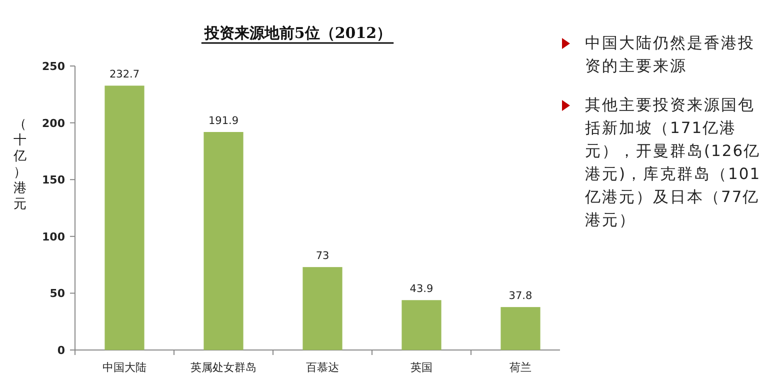 Image resolution: width=770 pixels, height=383 pixels. What do you see at coordinates (54, 180) in the screenshot?
I see `y-tick-label: 150` at bounding box center [54, 180].